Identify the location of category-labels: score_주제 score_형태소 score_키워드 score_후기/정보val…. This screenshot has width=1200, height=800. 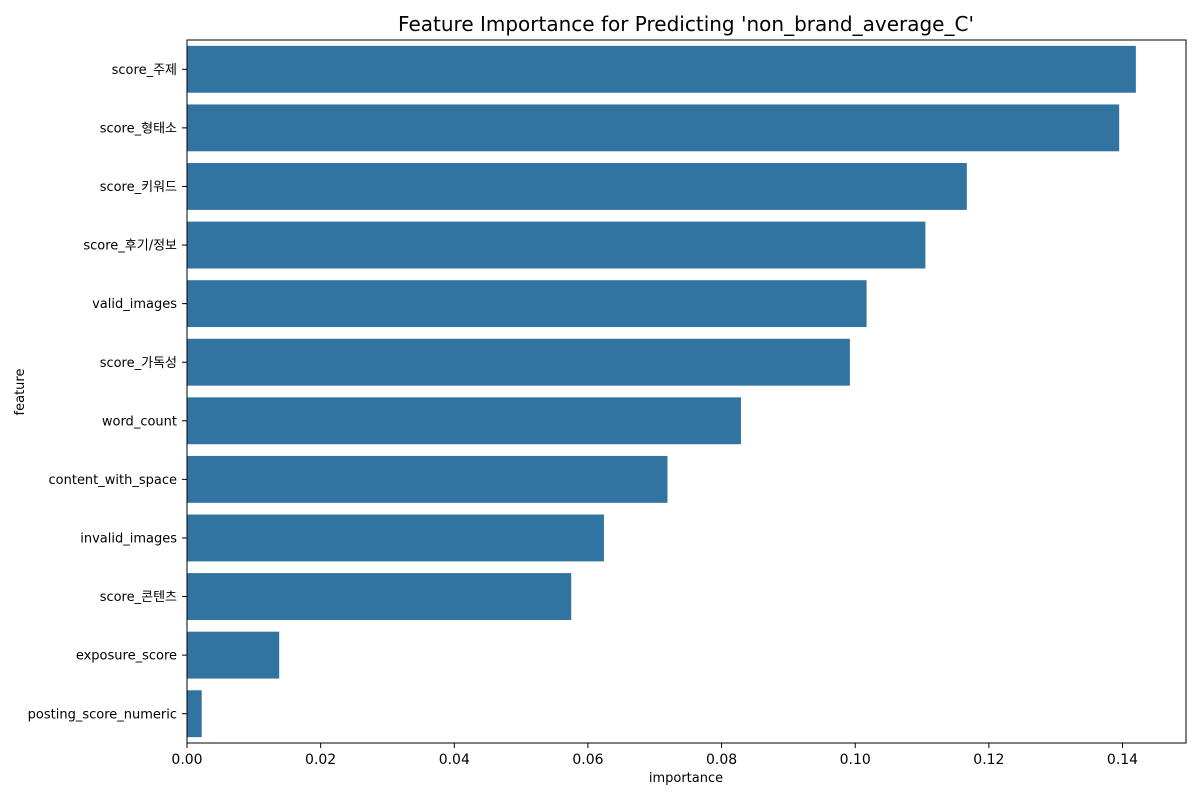
(107, 392).